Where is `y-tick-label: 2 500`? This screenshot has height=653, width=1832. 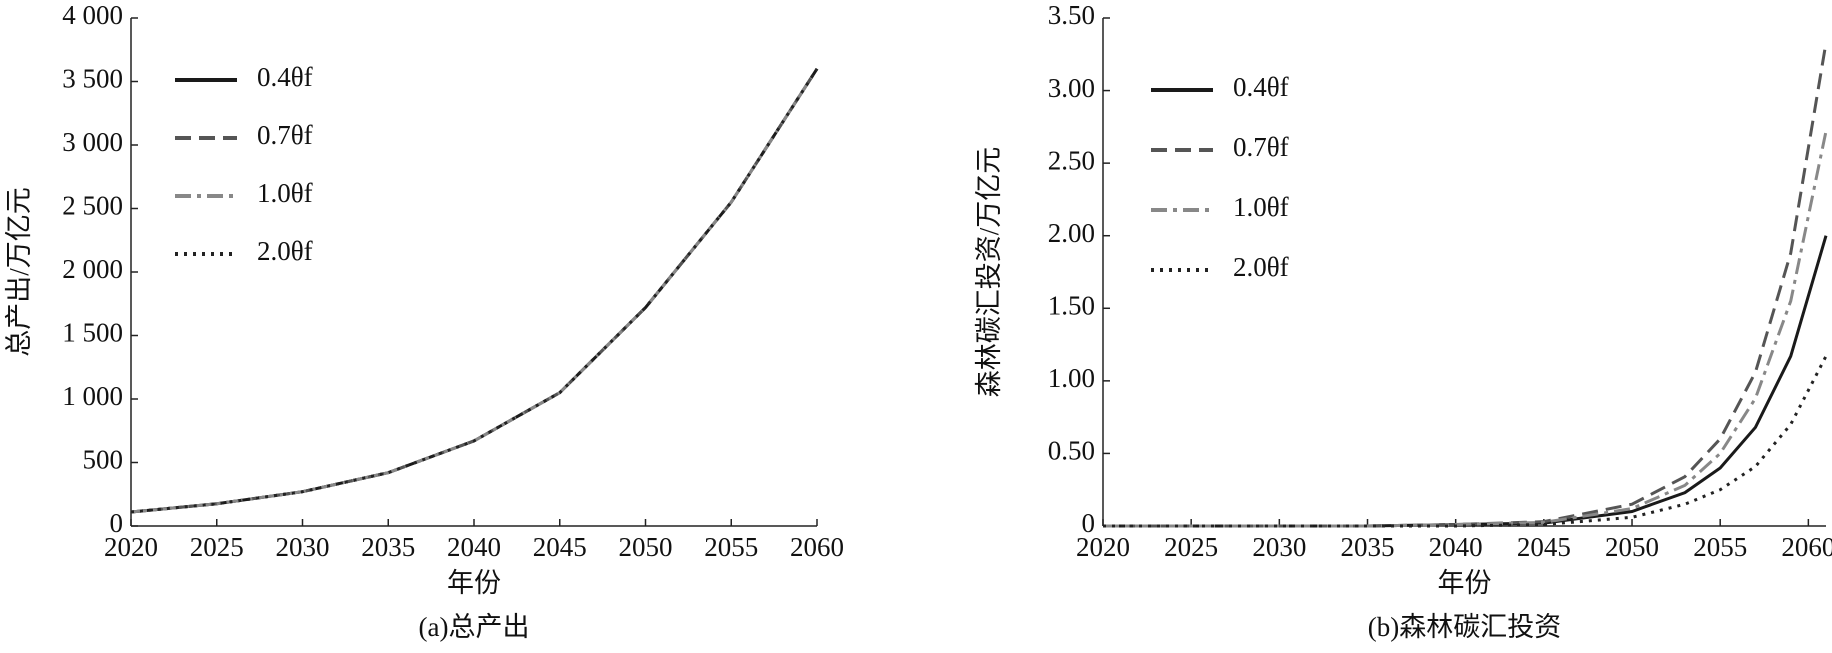 y-tick-label: 2 500 is located at coordinates (92, 206).